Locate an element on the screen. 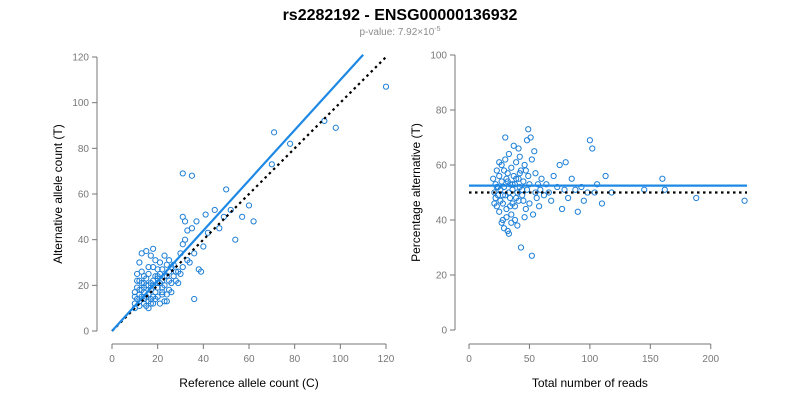  x-tick-label: 50 is located at coordinates (530, 359).